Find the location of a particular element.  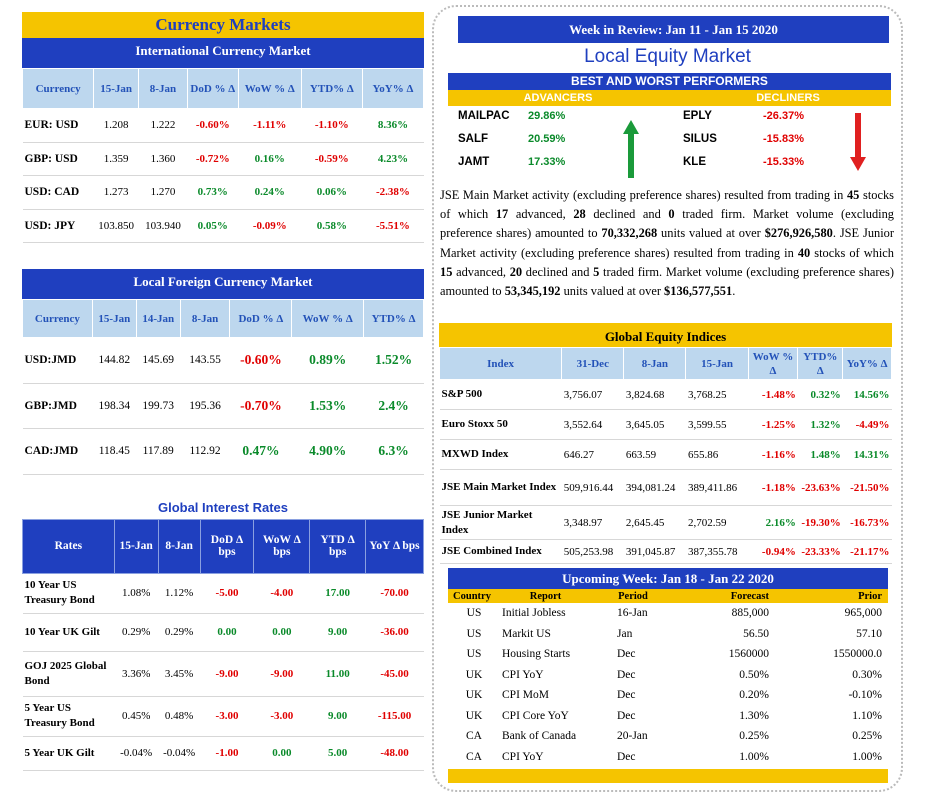

table-cell: 0.32% is located at coordinates (820, 394).